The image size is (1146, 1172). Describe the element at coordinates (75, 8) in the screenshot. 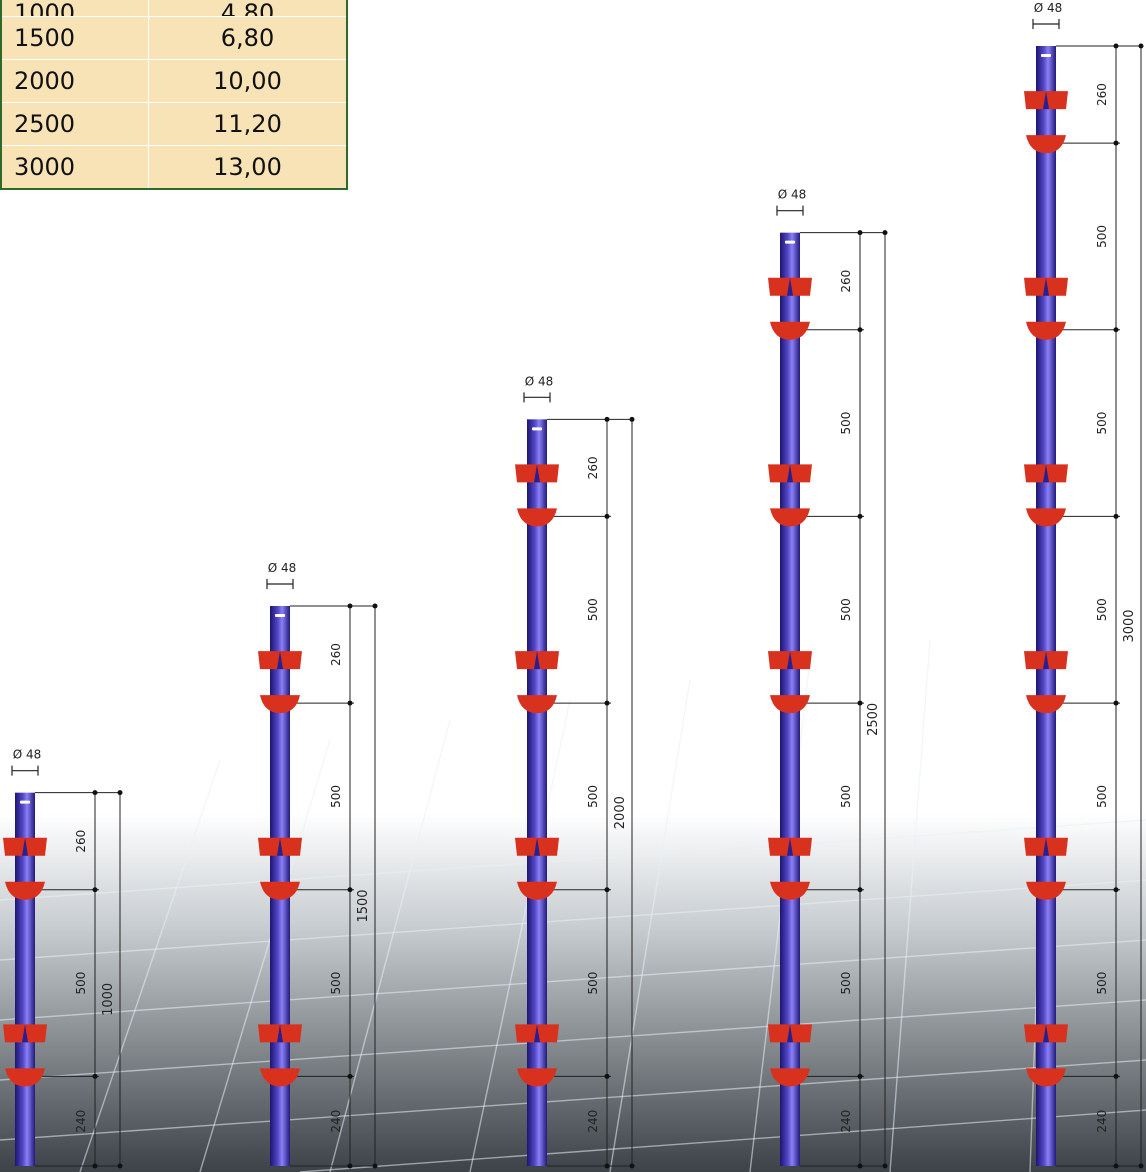

I see `length-cell: 1000` at that location.